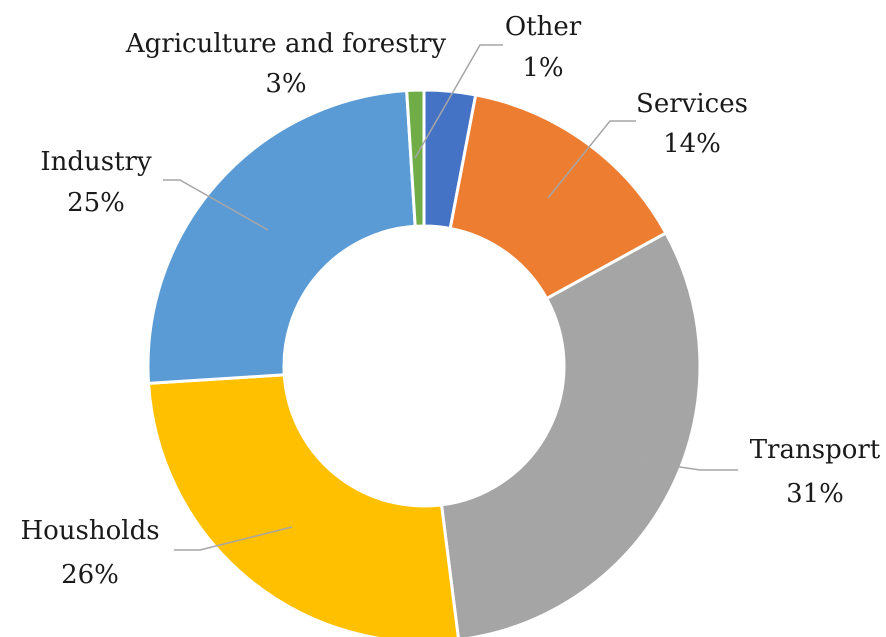 This screenshot has height=637, width=886. What do you see at coordinates (815, 494) in the screenshot?
I see `value-label-transport: 31%` at bounding box center [815, 494].